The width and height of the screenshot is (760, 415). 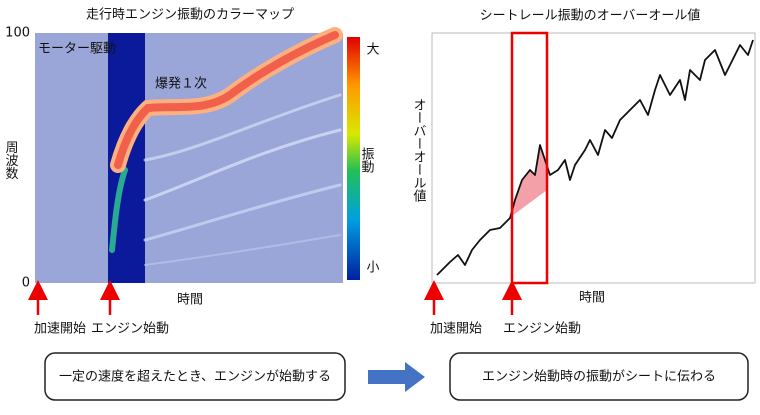 What do you see at coordinates (77, 49) in the screenshot?
I see `region-label: モーター駆動` at bounding box center [77, 49].